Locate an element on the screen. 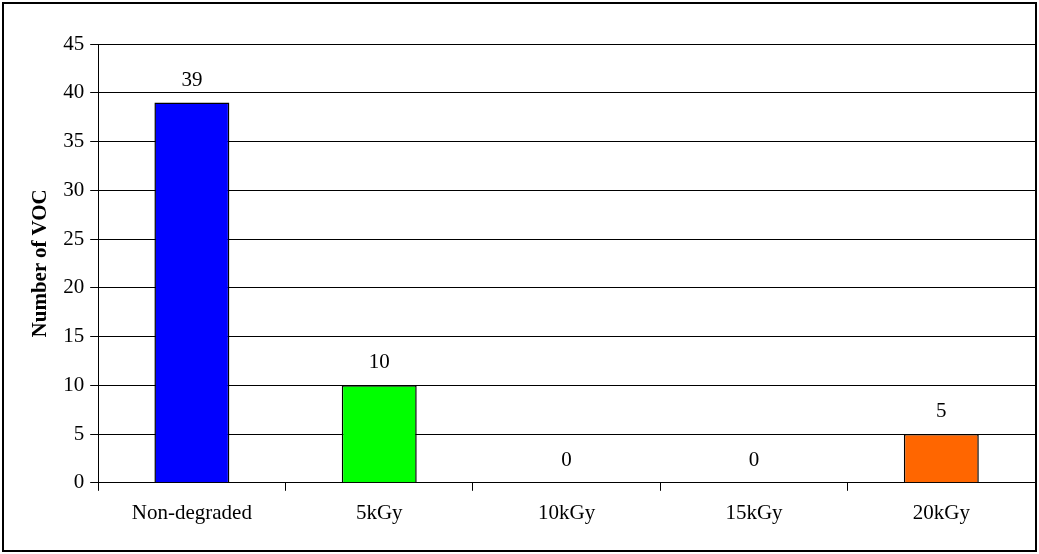 The height and width of the screenshot is (554, 1039). data-label: 5 is located at coordinates (941, 410).